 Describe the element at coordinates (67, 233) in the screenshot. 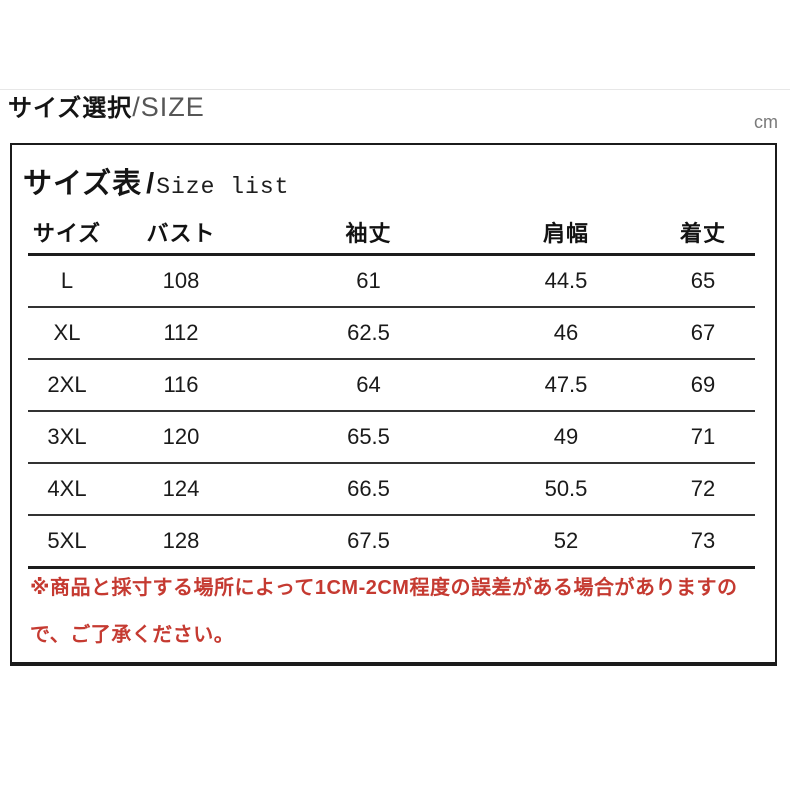

I see `column-header: サイズ` at that location.